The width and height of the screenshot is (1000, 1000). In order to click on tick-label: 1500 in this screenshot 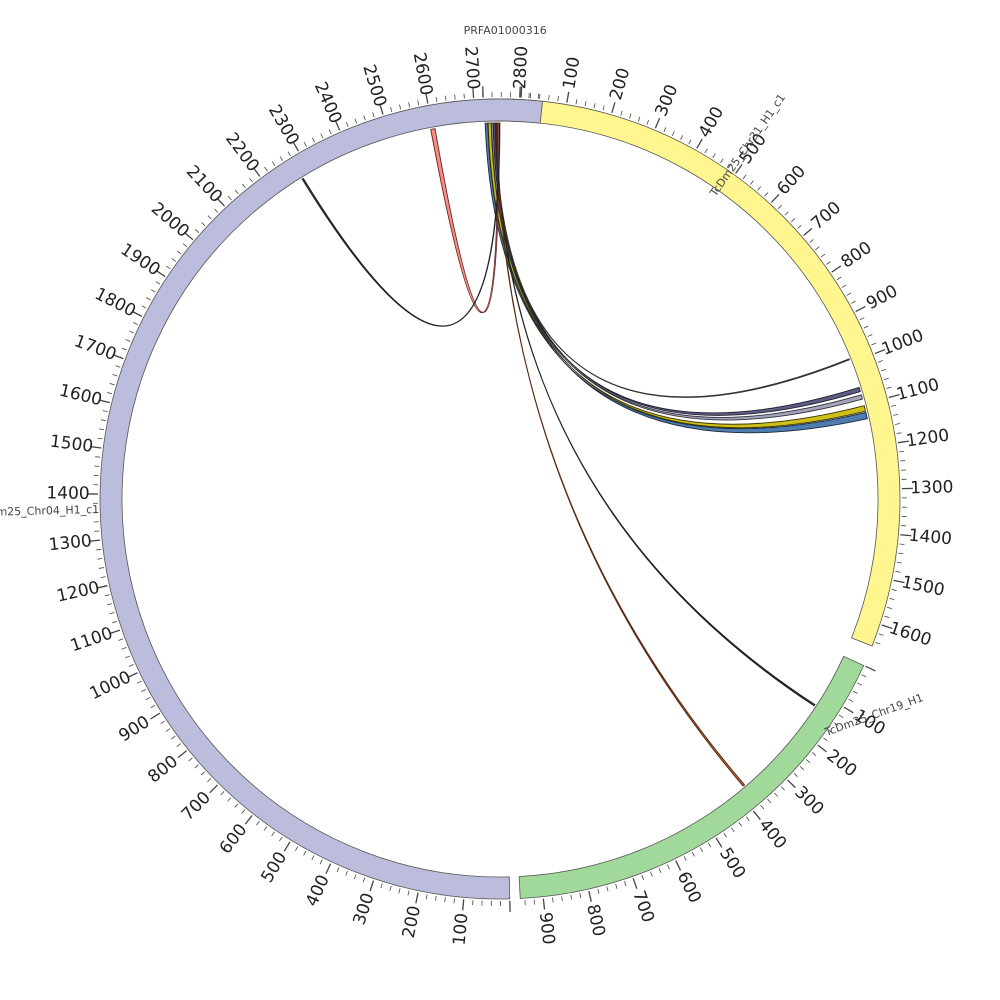, I will do `click(71, 444)`.